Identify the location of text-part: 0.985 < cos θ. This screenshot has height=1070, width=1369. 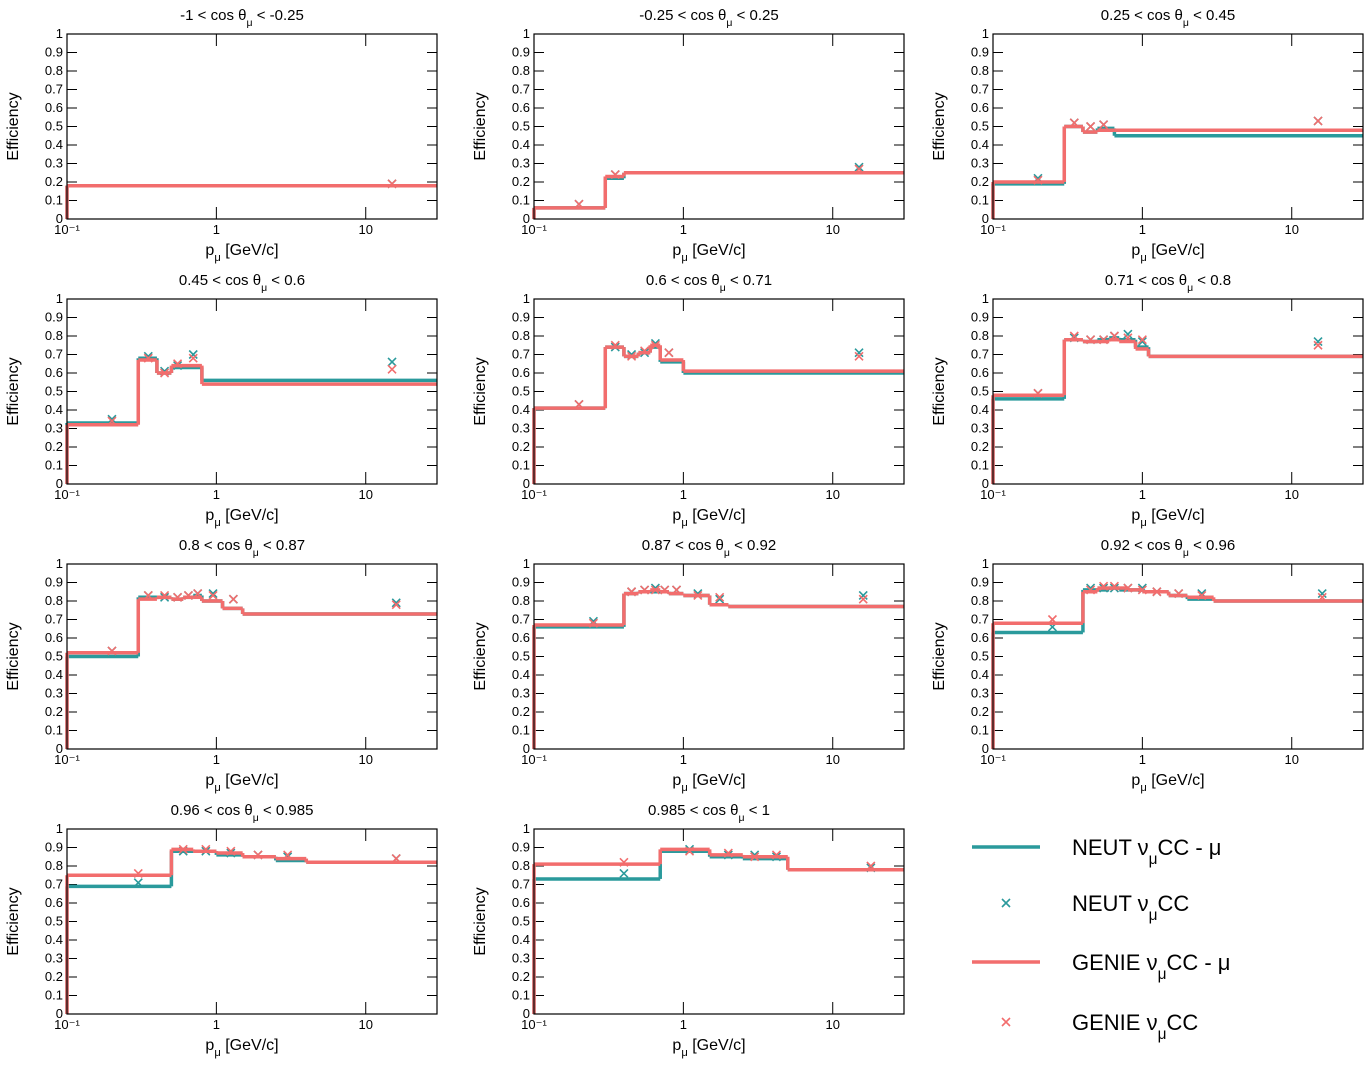
(693, 810).